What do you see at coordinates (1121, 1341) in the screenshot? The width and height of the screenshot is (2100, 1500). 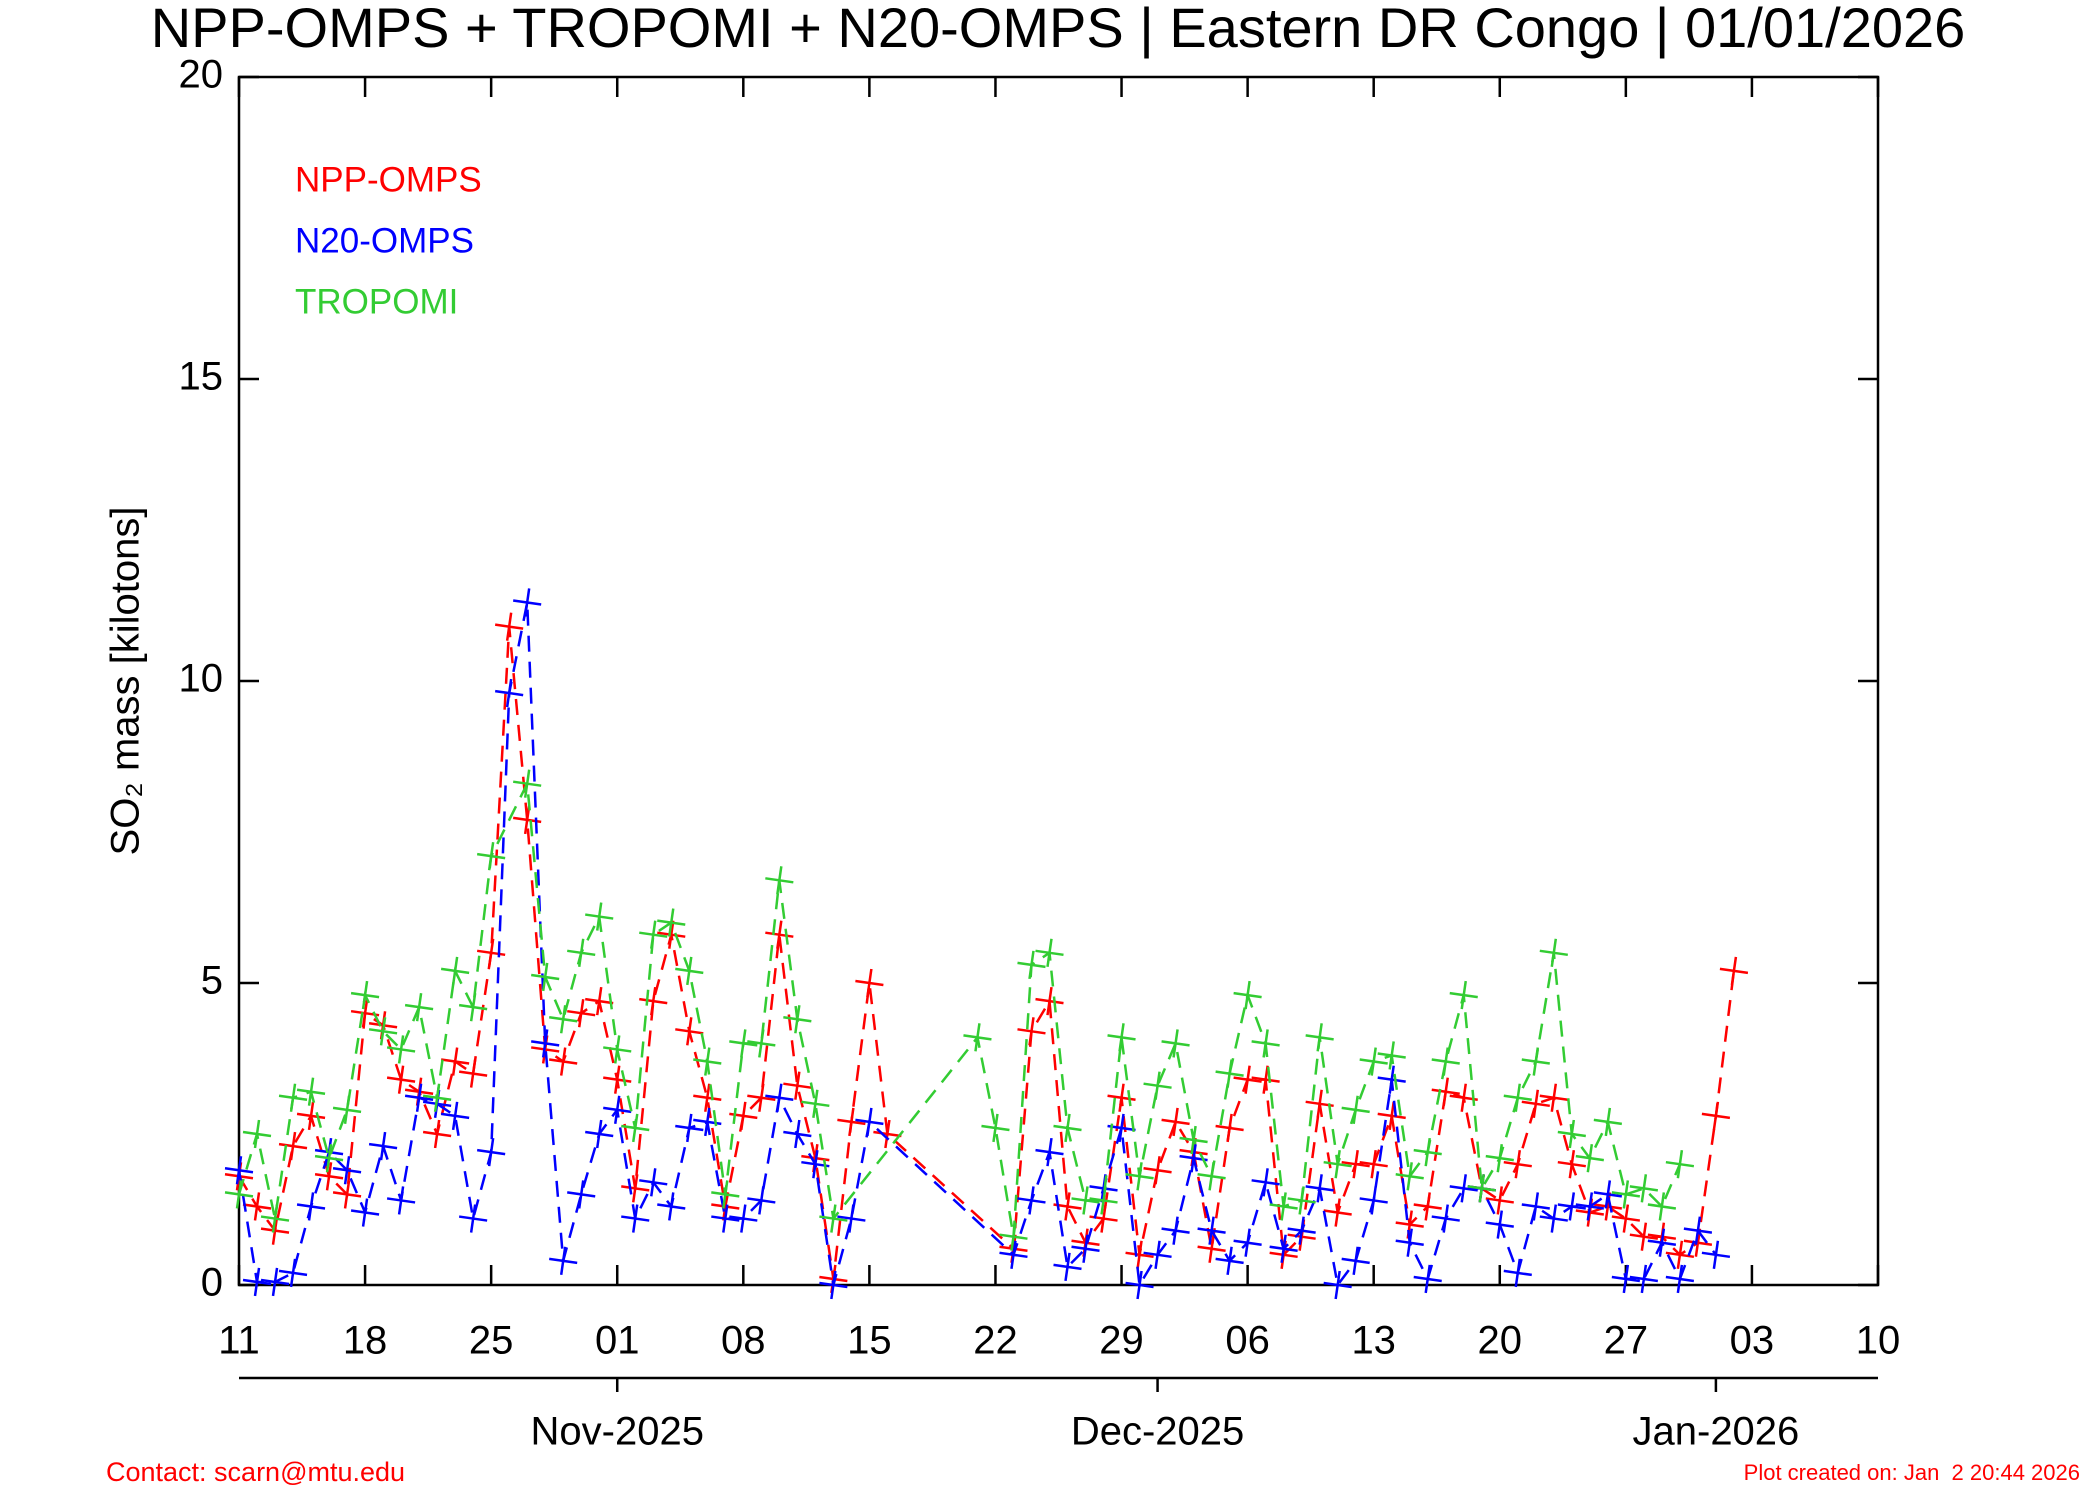 I see `x-tick-label: 29` at bounding box center [1121, 1341].